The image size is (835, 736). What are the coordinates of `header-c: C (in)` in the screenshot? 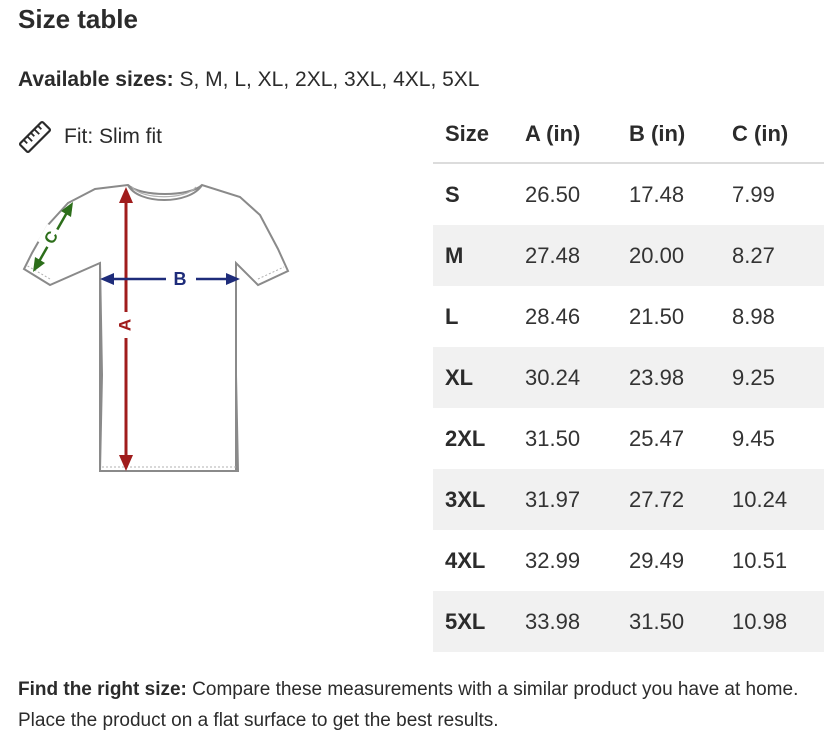 It's located at (778, 135).